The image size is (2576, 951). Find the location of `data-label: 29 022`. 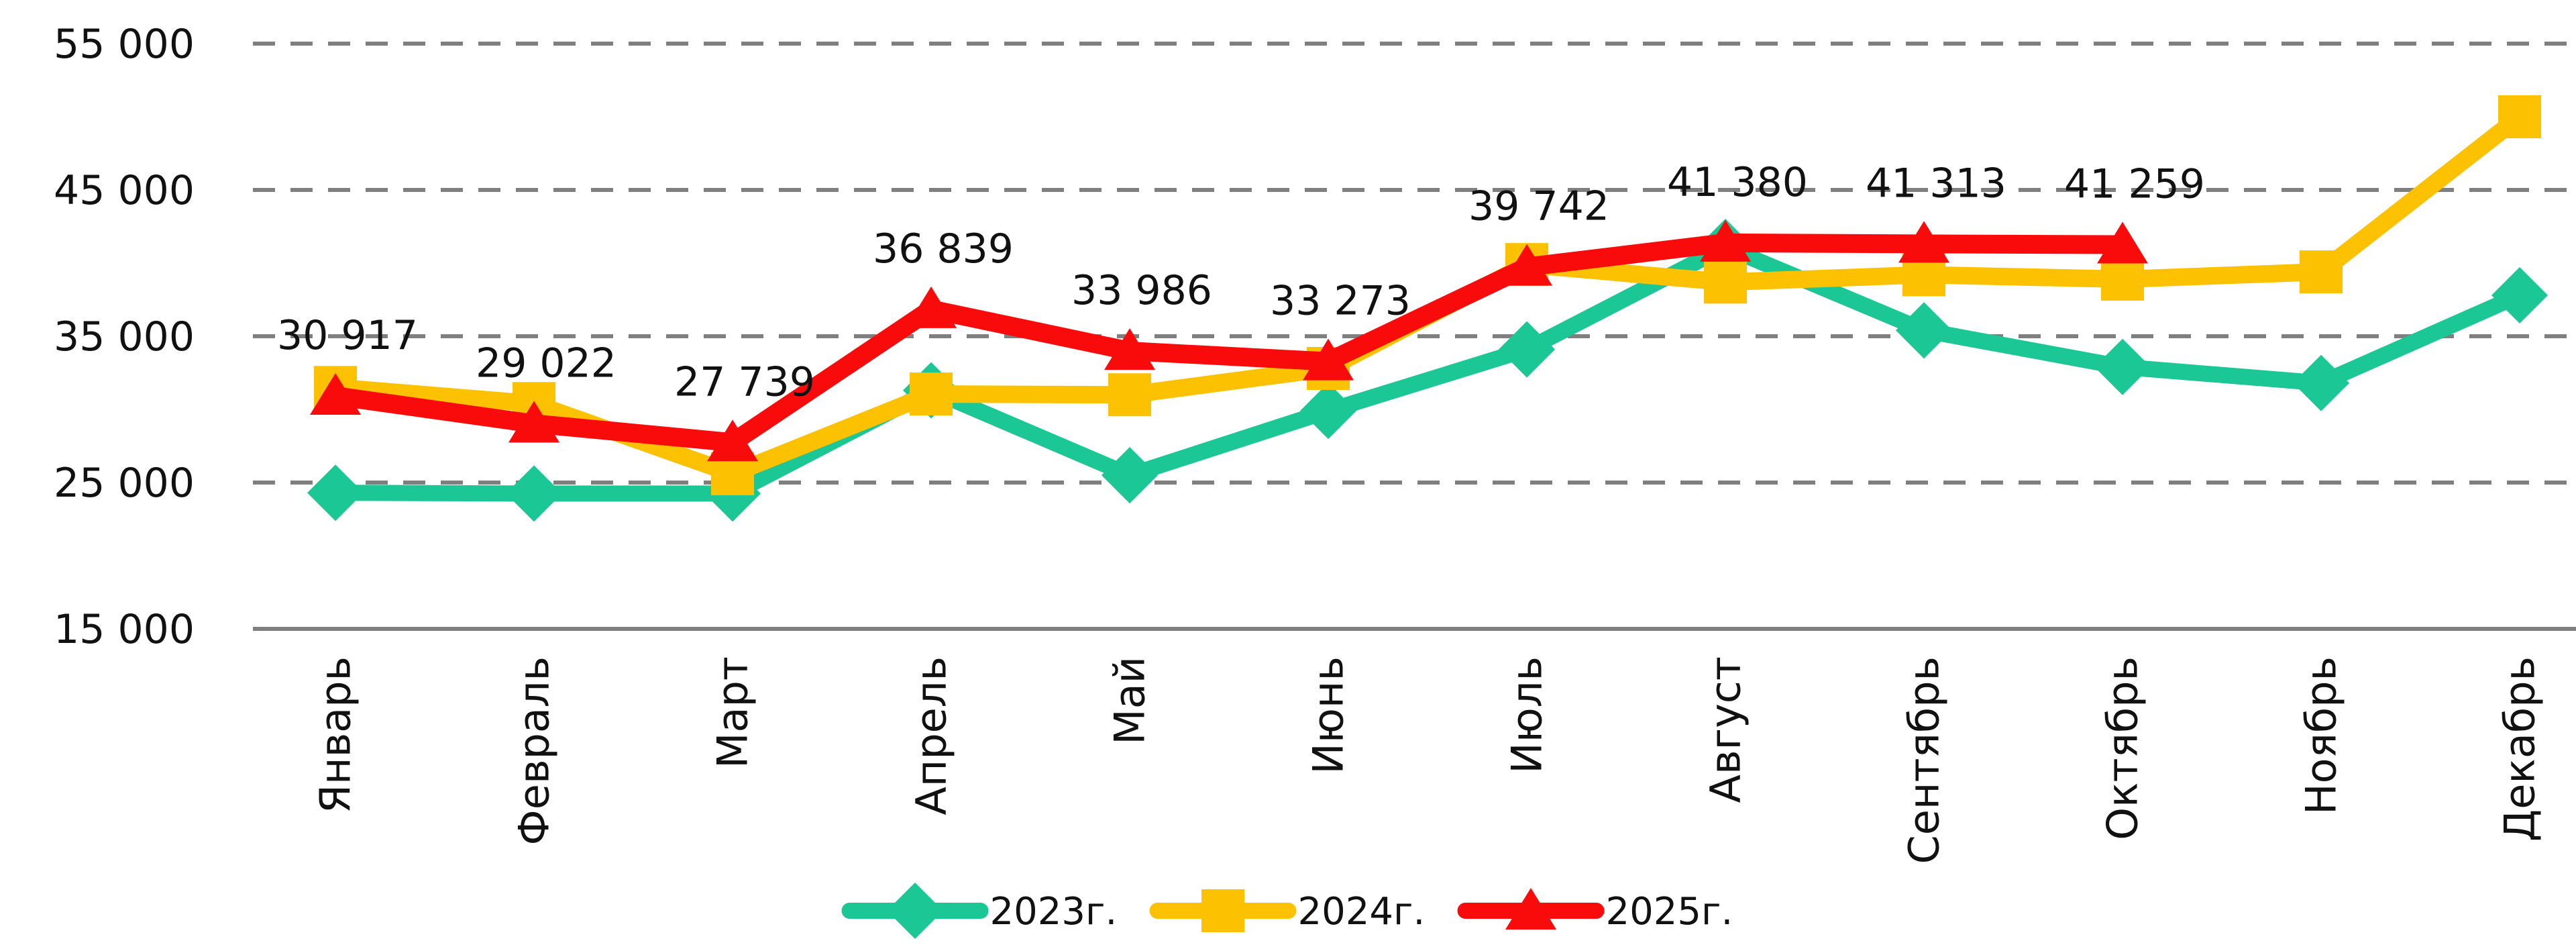

data-label: 29 022 is located at coordinates (546, 363).